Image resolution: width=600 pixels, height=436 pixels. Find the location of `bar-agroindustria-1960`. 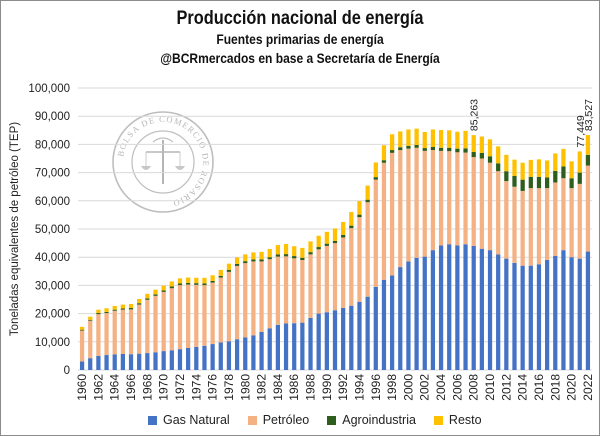

bar-agroindustria-1960 is located at coordinates (82, 330).